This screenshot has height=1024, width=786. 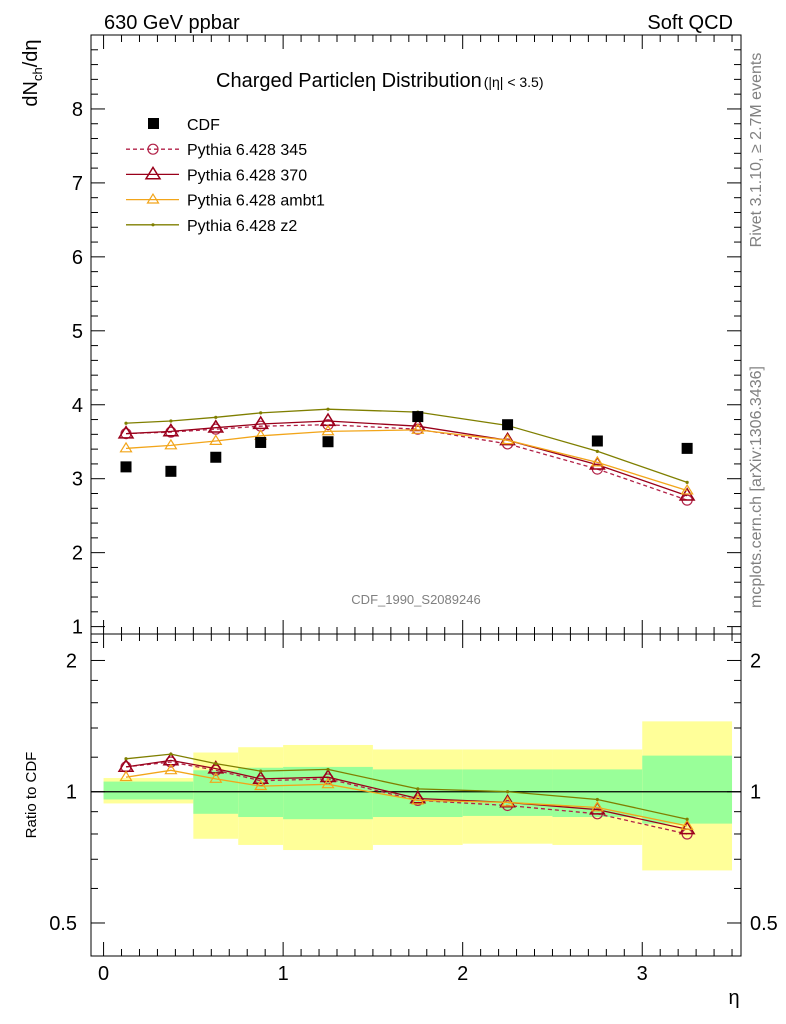 What do you see at coordinates (415, 599) in the screenshot?
I see `analysis-watermark: CDF_1990_S2089246` at bounding box center [415, 599].